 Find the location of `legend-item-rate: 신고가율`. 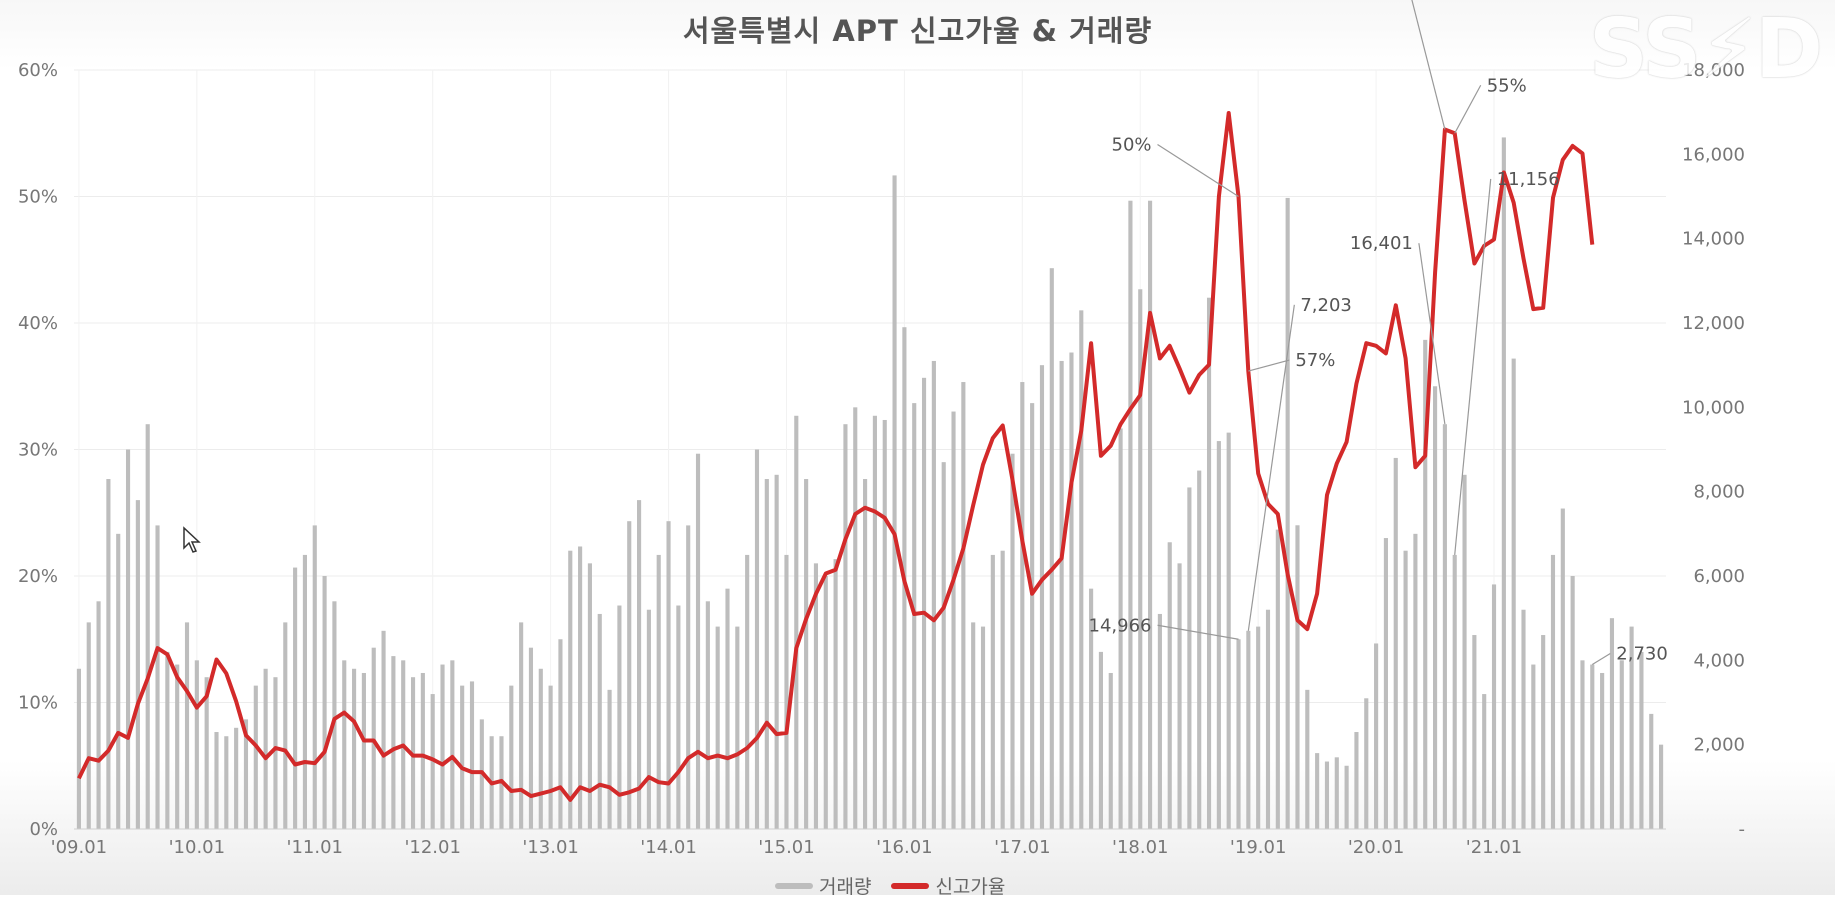

legend-item-rate: 신고가율 is located at coordinates (948, 885).